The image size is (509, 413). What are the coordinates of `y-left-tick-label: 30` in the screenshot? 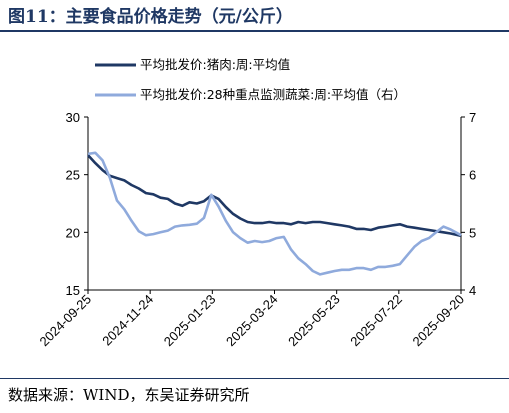 It's located at (73, 117).